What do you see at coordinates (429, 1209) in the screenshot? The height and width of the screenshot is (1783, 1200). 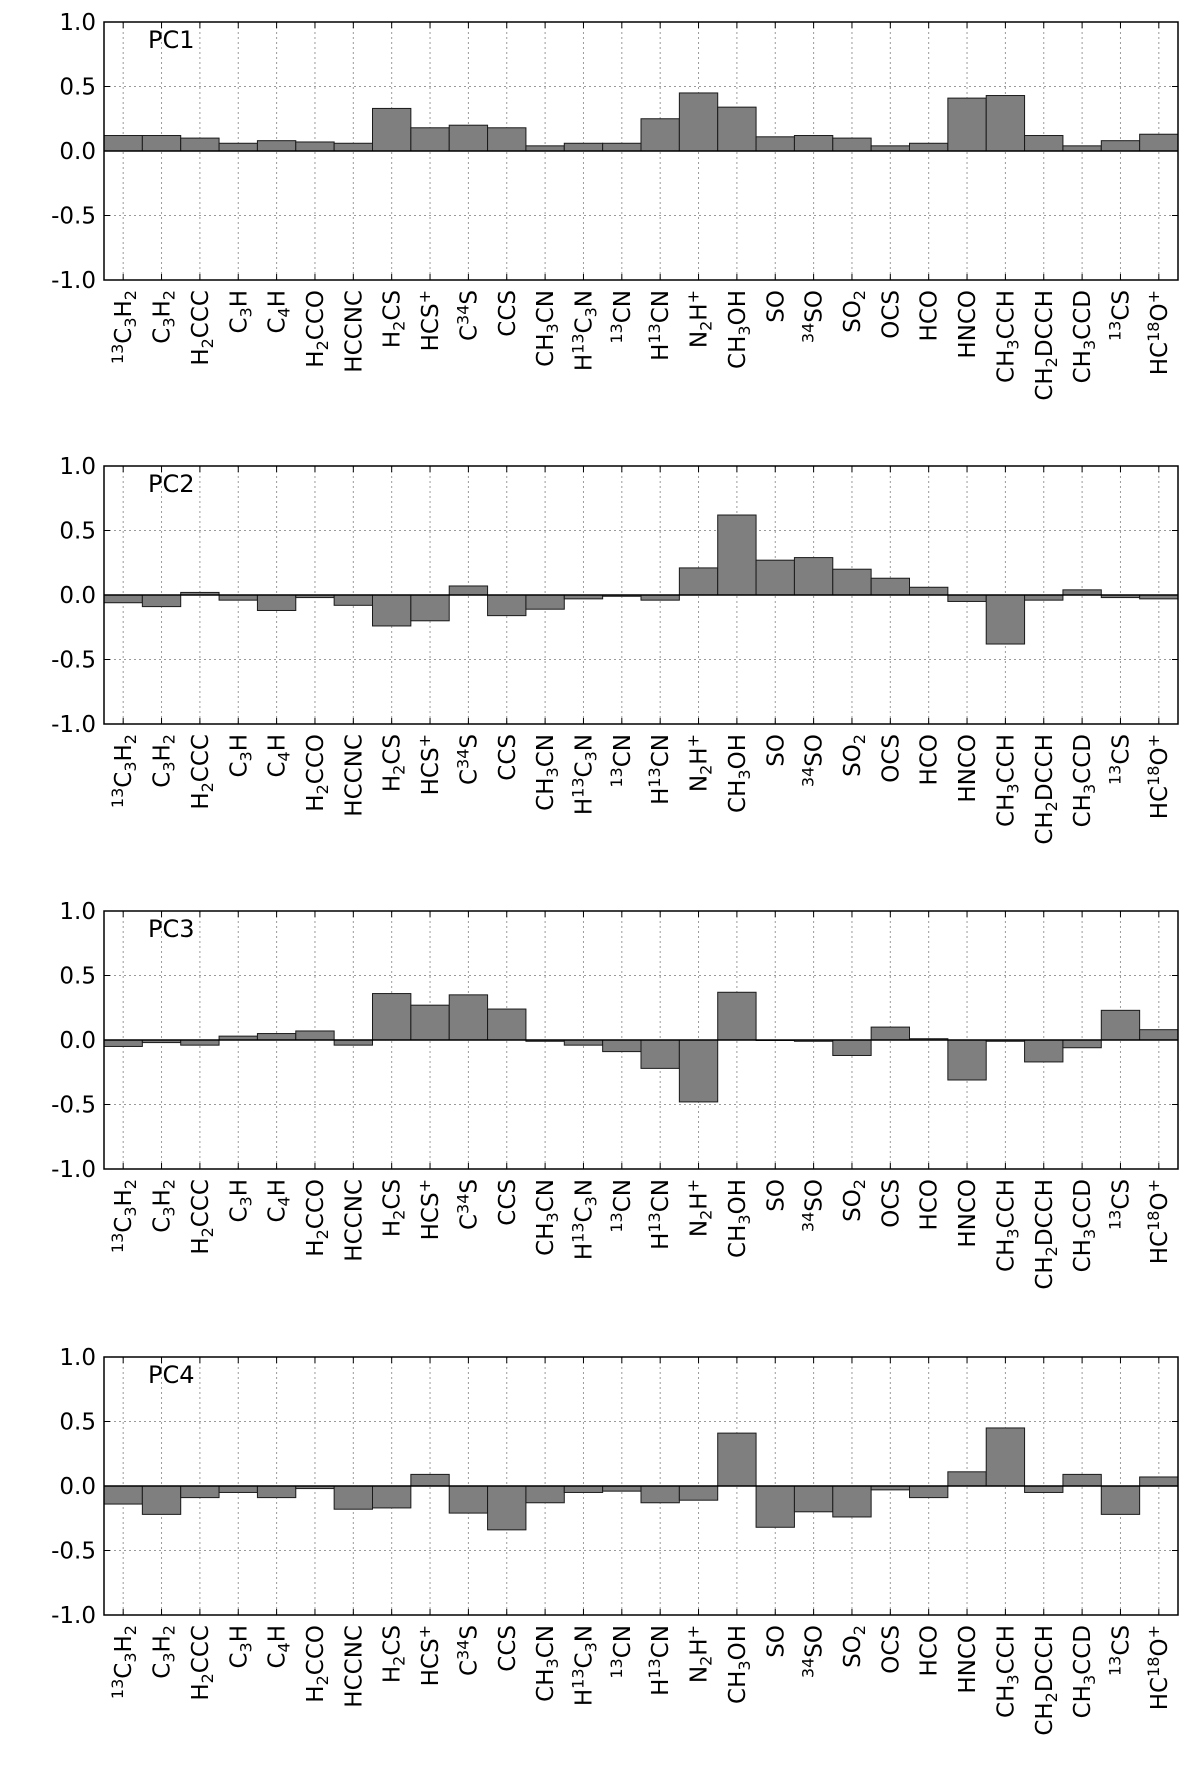 I see `x-tick-label: HCS+` at bounding box center [429, 1209].